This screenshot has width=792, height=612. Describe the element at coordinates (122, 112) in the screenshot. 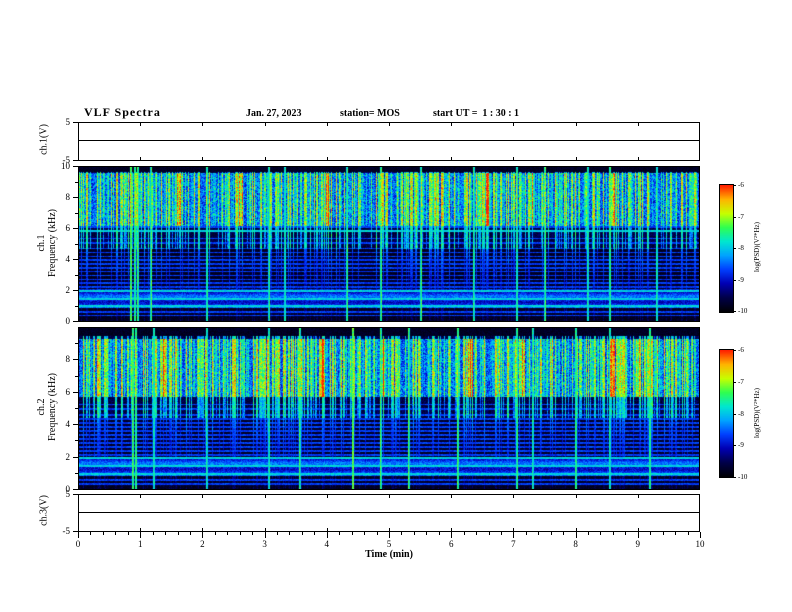

I see `page-title: VLF Spectra` at that location.